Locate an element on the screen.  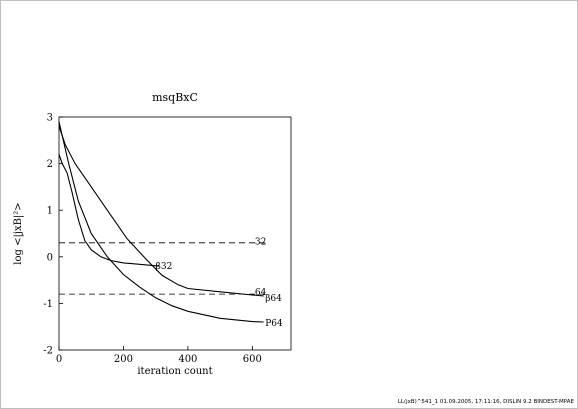
series-label: P64 is located at coordinates (274, 324).